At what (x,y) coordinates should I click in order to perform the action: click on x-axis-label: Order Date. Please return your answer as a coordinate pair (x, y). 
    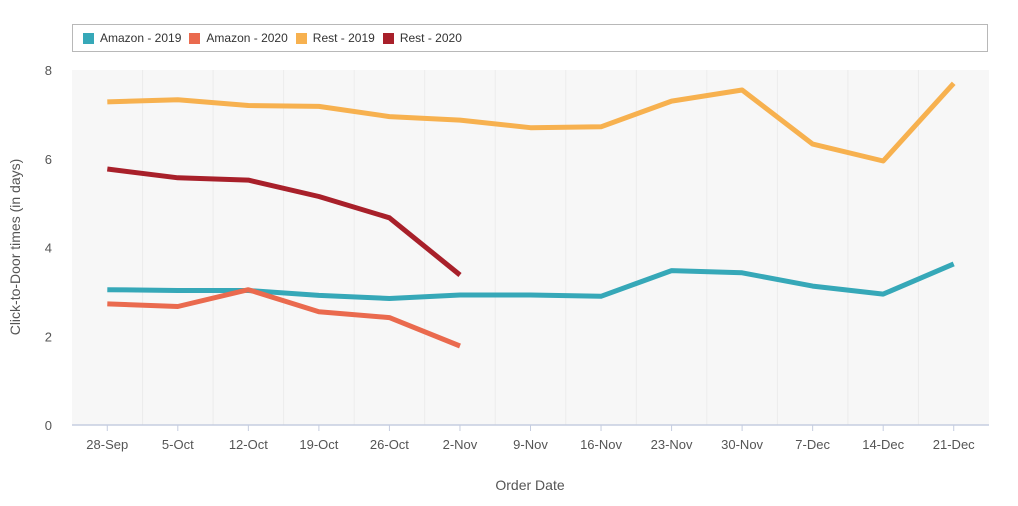
    Looking at the image, I should click on (529, 485).